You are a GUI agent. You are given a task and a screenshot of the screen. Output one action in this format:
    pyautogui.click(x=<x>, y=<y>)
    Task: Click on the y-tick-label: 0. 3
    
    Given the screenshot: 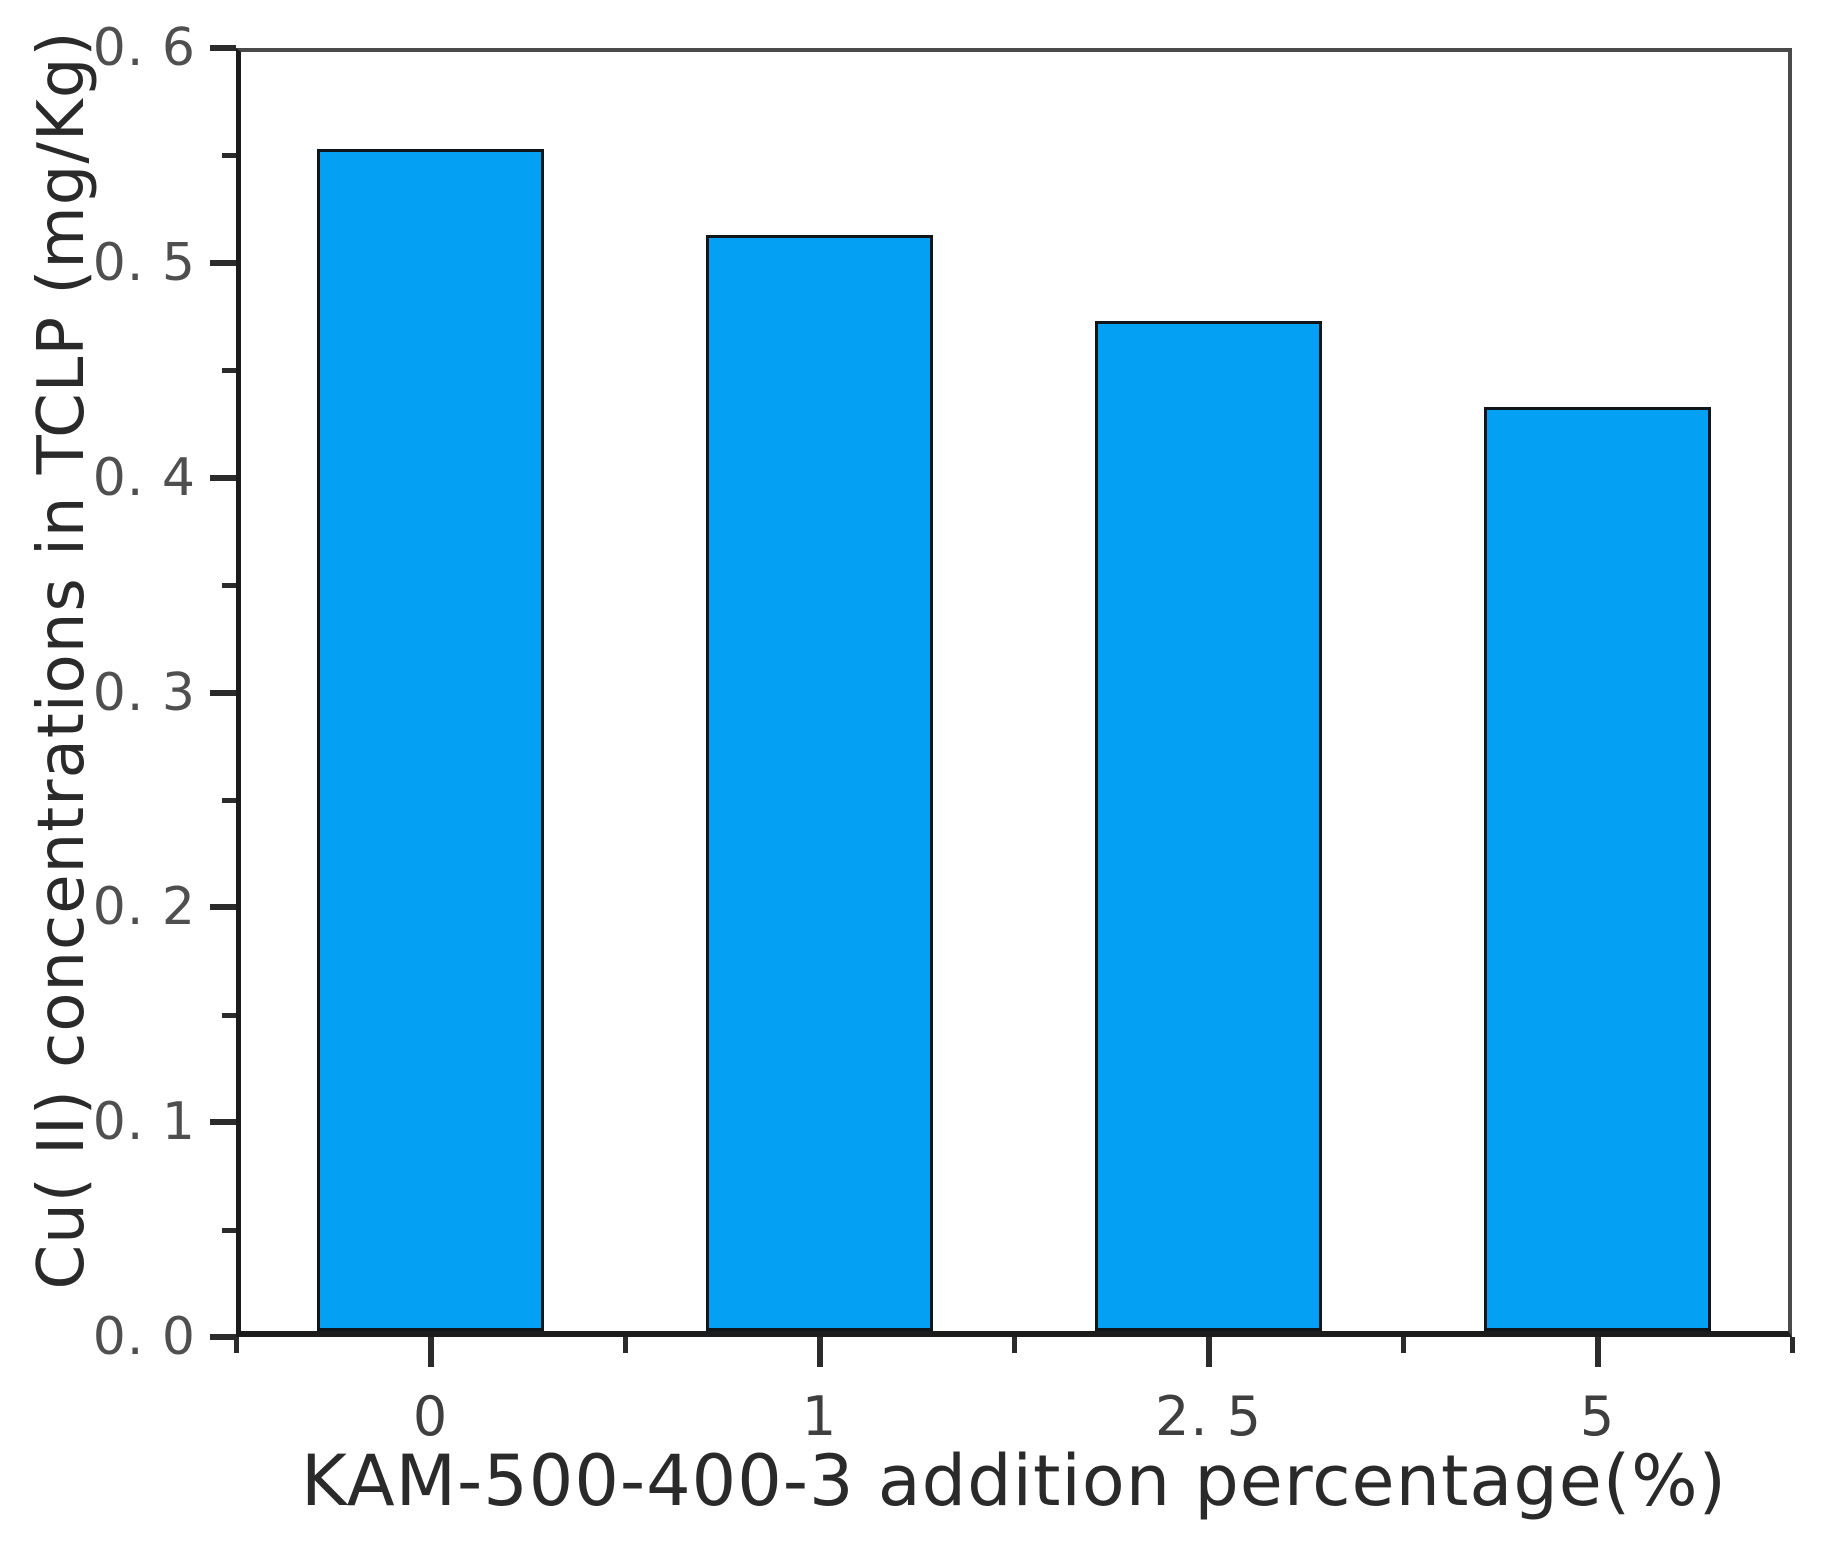 What is the action you would take?
    pyautogui.click(x=144, y=692)
    